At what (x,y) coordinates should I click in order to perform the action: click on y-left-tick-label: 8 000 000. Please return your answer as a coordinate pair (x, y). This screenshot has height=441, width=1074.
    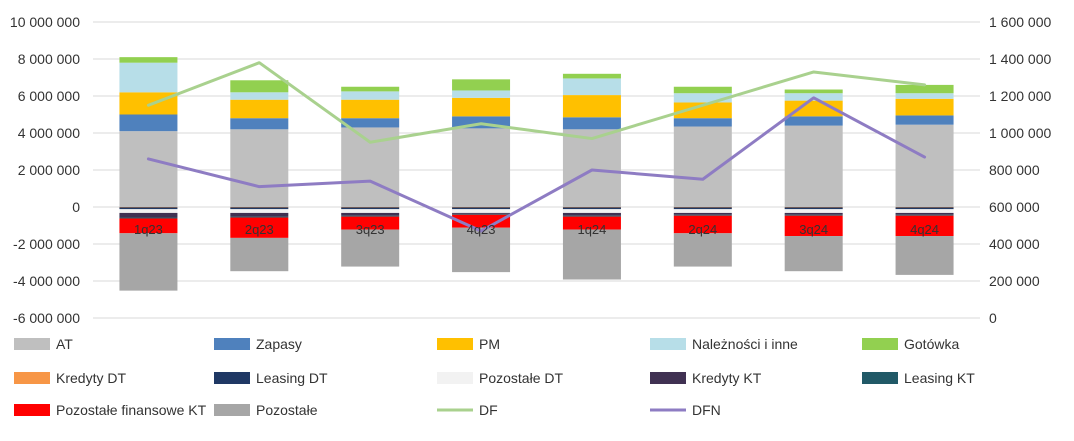
    Looking at the image, I should click on (49, 59).